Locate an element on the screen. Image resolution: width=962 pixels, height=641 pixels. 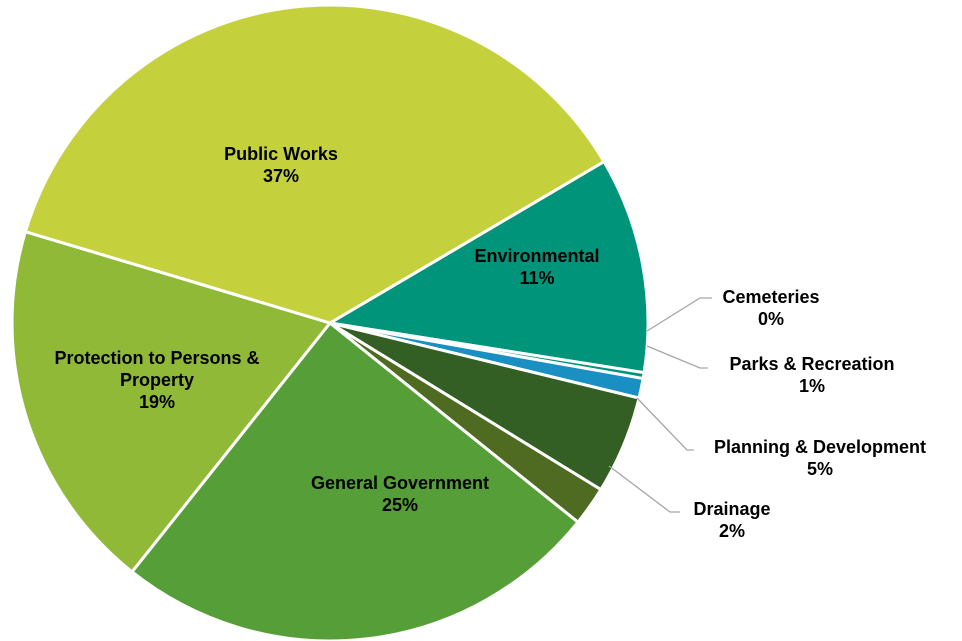
slice-label-environmental: Environmental 11% is located at coordinates (536, 267).